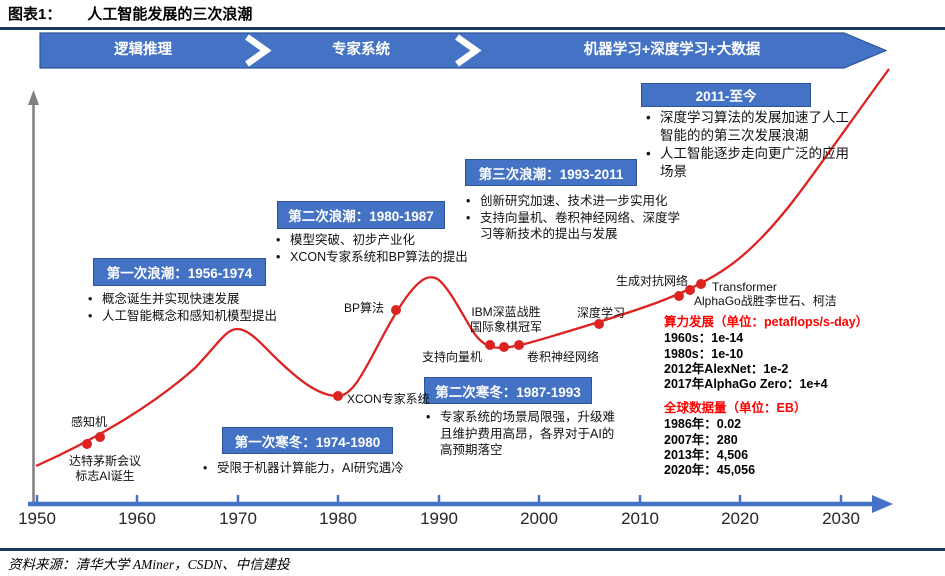 The height and width of the screenshot is (576, 945). Describe the element at coordinates (508, 390) in the screenshot. I see `winter2-header: 第二次寒冬：1987-1993` at that location.